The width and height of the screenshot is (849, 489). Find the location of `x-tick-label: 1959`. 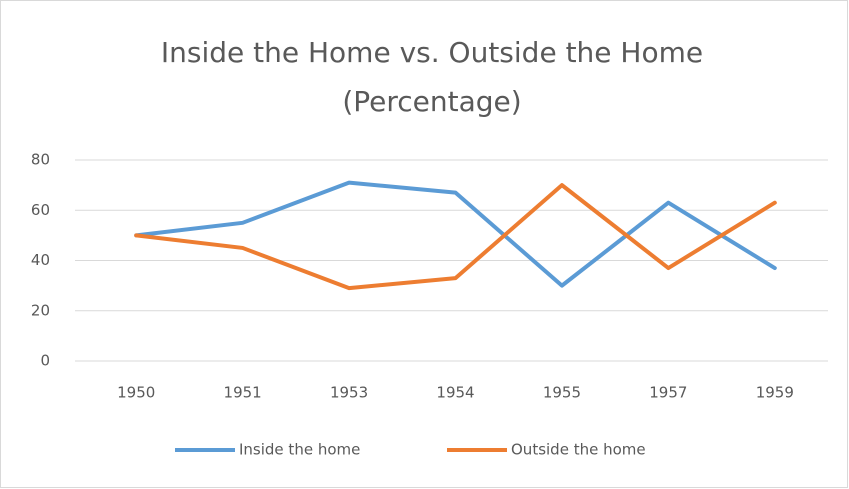

x-tick-label: 1959 is located at coordinates (775, 393).